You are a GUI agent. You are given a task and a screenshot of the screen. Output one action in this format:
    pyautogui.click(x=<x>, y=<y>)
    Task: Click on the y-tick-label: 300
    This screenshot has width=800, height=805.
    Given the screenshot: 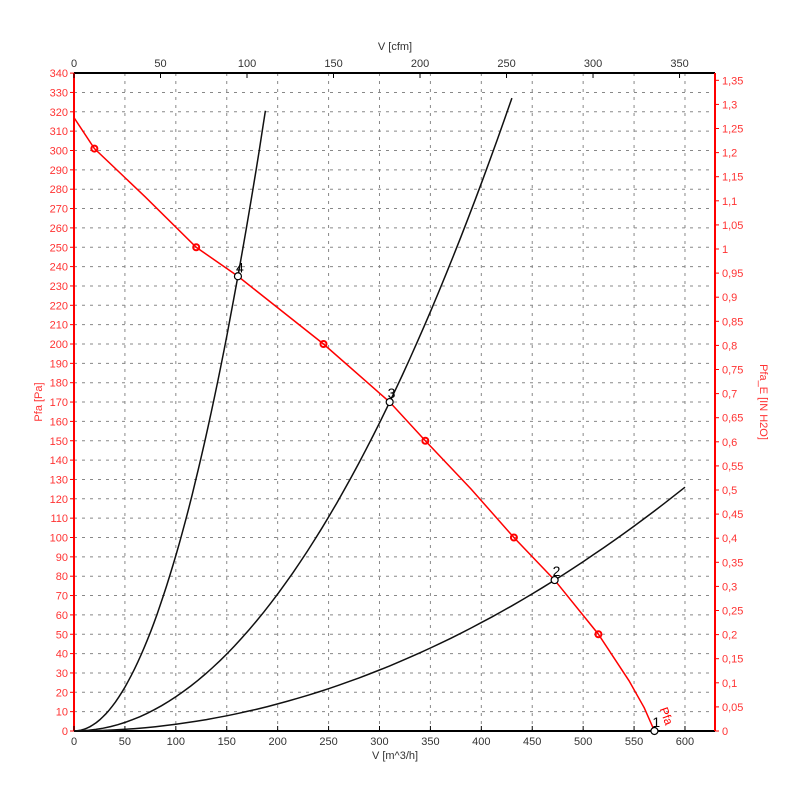 What is the action you would take?
    pyautogui.click(x=59, y=152)
    